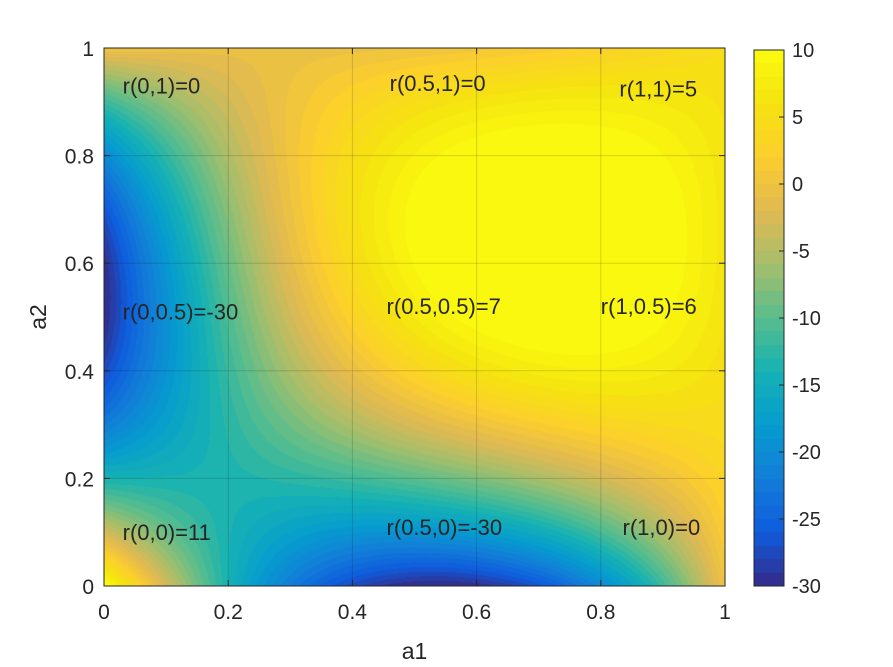  Describe the element at coordinates (476, 612) in the screenshot. I see `x-tick-label: 0.6` at that location.